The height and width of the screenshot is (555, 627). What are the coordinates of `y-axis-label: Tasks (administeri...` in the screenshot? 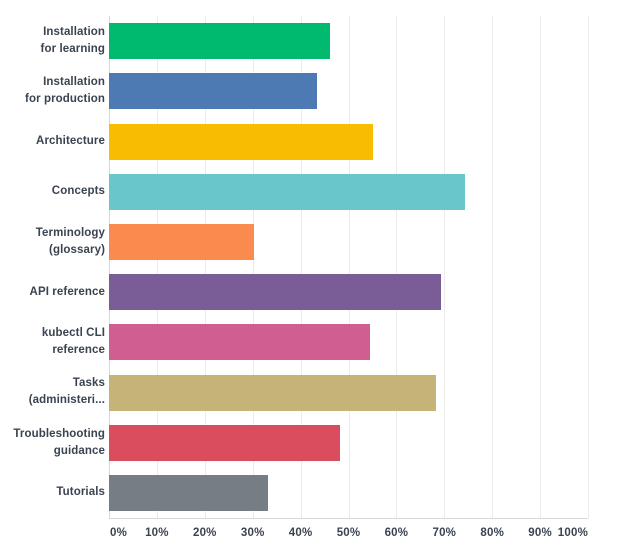 It's located at (66, 392).